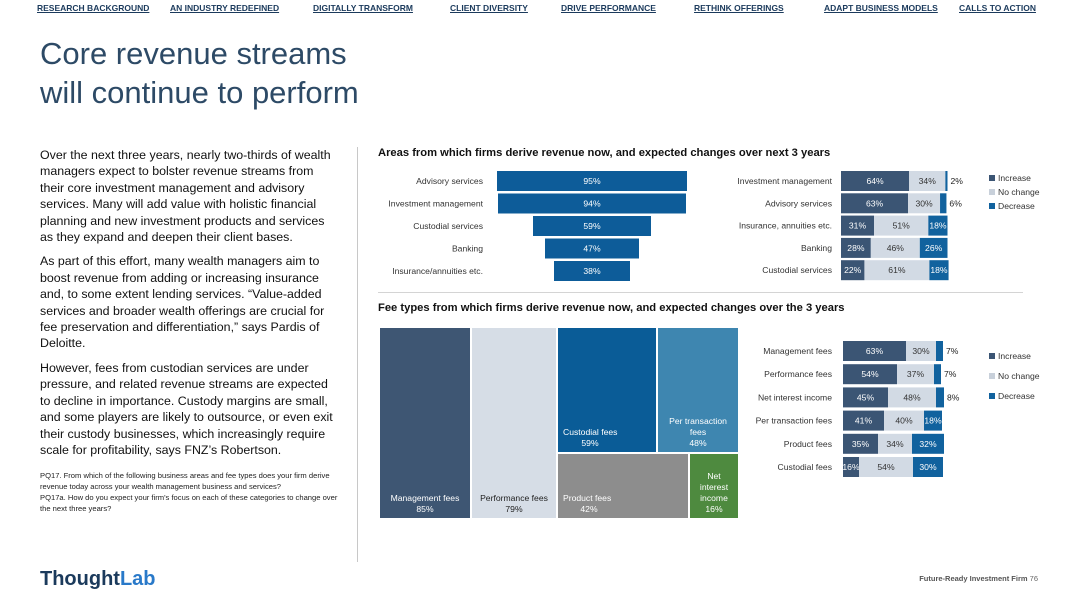 The width and height of the screenshot is (1080, 607). Describe the element at coordinates (467, 249) in the screenshot. I see `funnel-category-banking: Banking` at that location.